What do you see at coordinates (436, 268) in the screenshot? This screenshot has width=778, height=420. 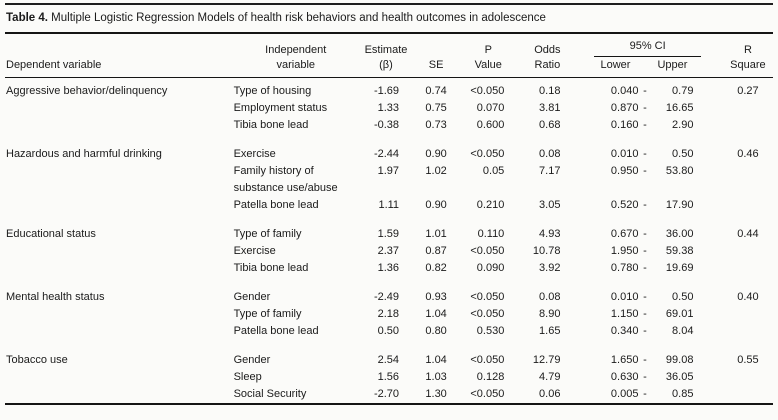 I see `se-cell: 0.82` at bounding box center [436, 268].